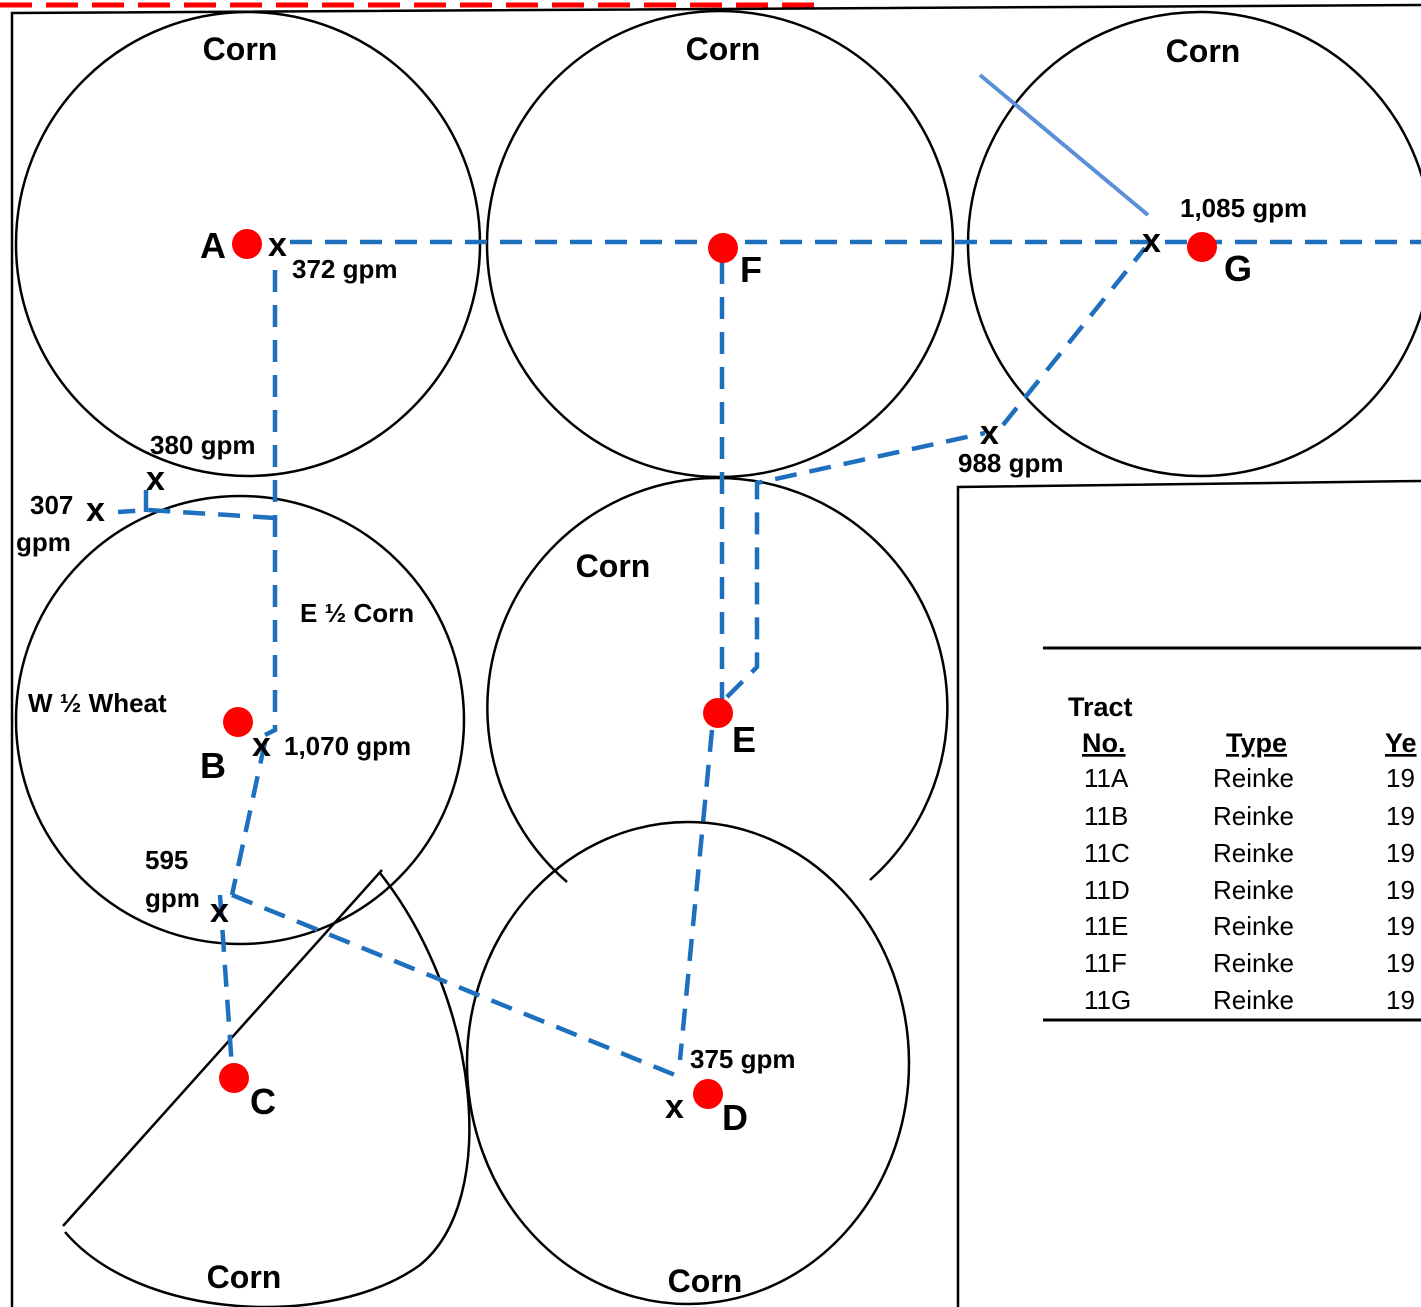 This screenshot has width=1421, height=1307. What do you see at coordinates (1107, 1000) in the screenshot?
I see `table-cell-tract: 11G` at bounding box center [1107, 1000].